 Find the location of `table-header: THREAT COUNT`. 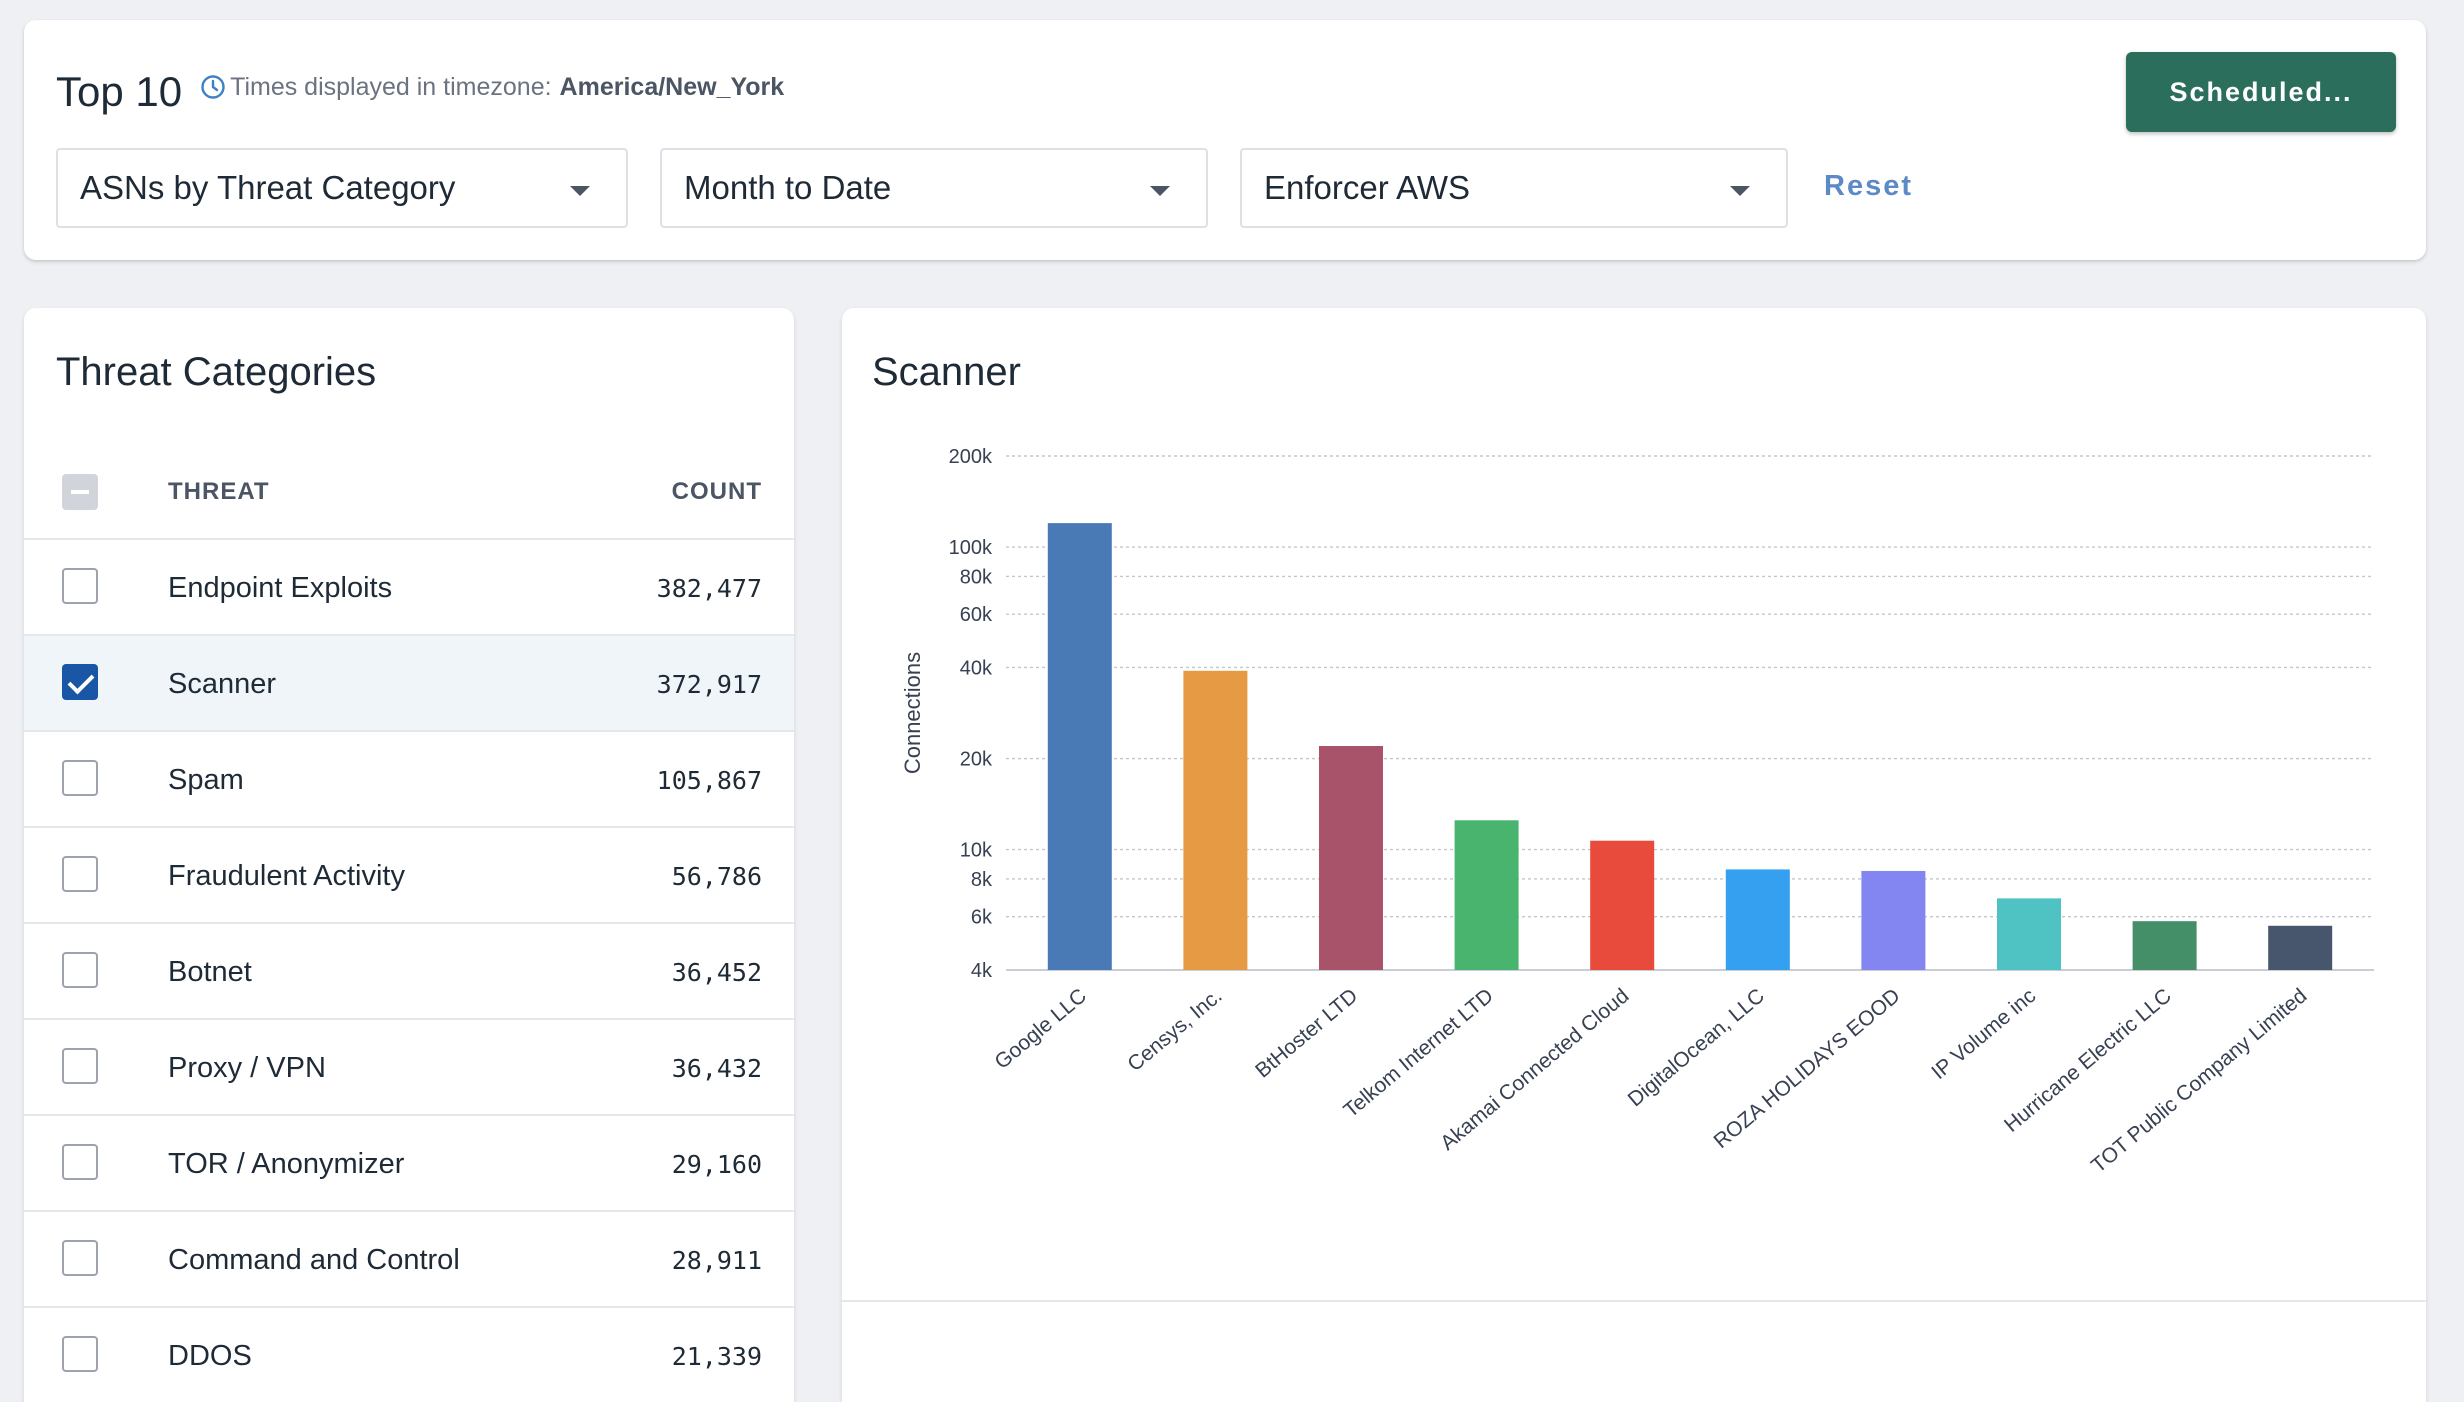

table-header: THREAT COUNT is located at coordinates (409, 496).